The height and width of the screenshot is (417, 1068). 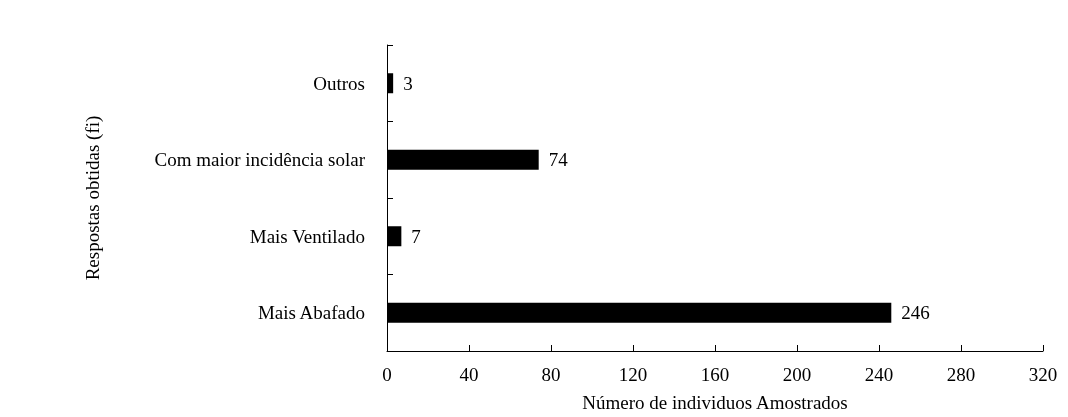 What do you see at coordinates (715, 402) in the screenshot?
I see `x-axis-title: Número de individuos Amostrados` at bounding box center [715, 402].